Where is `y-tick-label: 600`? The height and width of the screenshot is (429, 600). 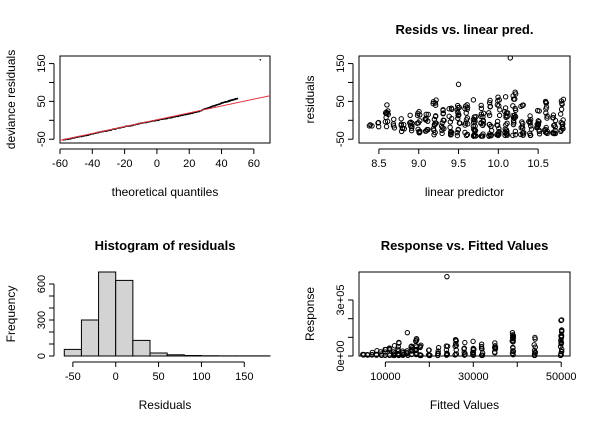 y-tick-label: 600 is located at coordinates (42, 284).